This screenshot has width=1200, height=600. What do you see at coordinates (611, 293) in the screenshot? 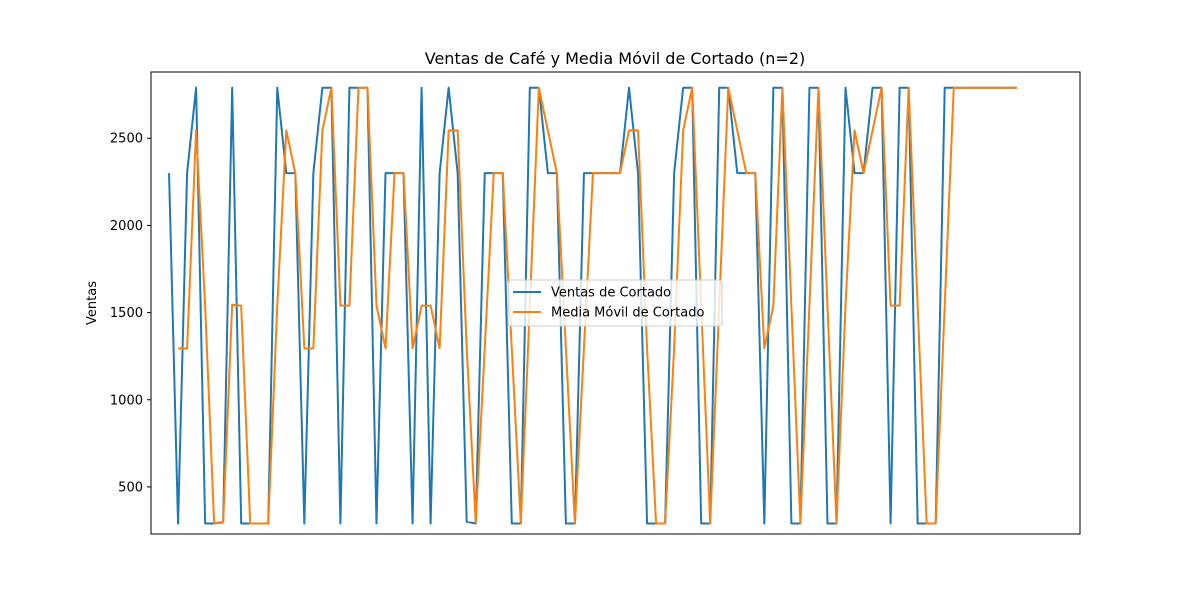
I see `legend-label: Ventas de Cortado` at bounding box center [611, 293].